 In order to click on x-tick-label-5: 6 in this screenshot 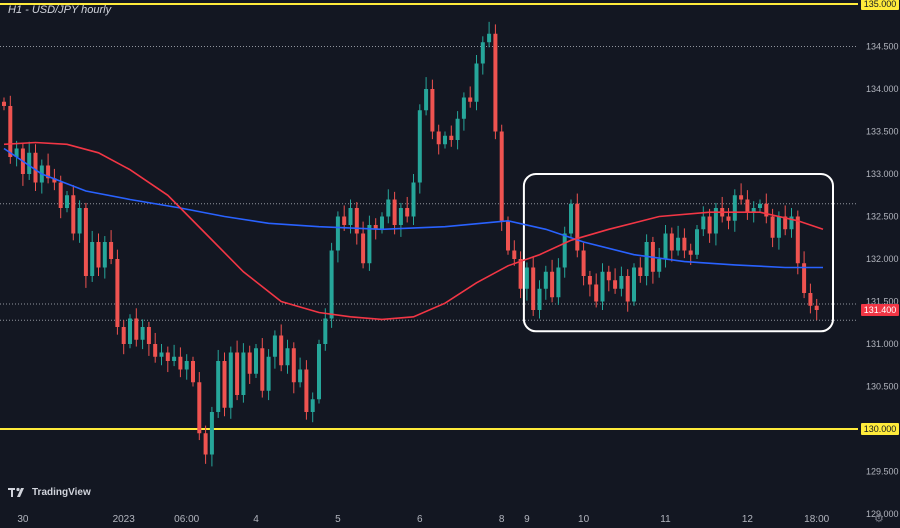, I will do `click(420, 519)`.